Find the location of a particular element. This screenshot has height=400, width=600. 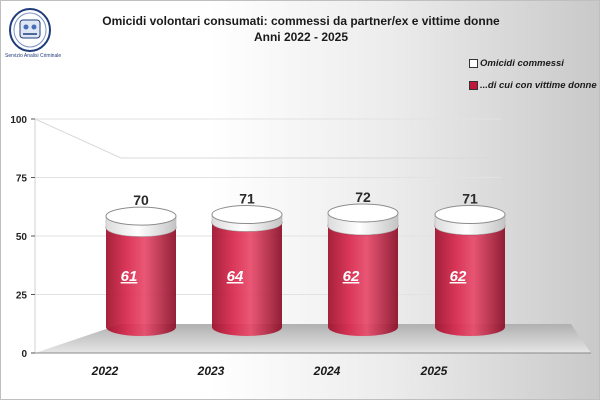

depth-guide-line is located at coordinates (262, 138).